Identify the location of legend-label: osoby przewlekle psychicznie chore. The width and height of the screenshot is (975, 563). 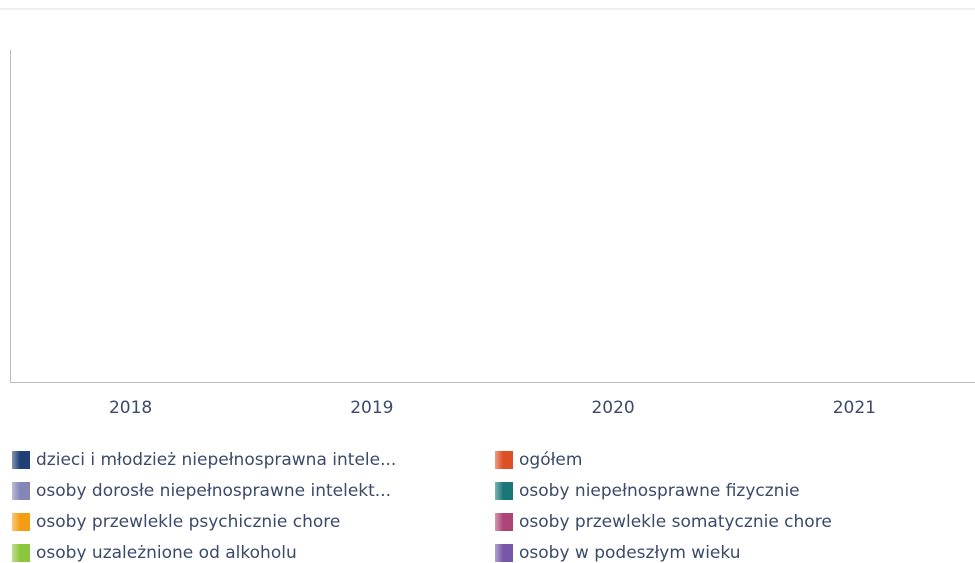
(188, 522).